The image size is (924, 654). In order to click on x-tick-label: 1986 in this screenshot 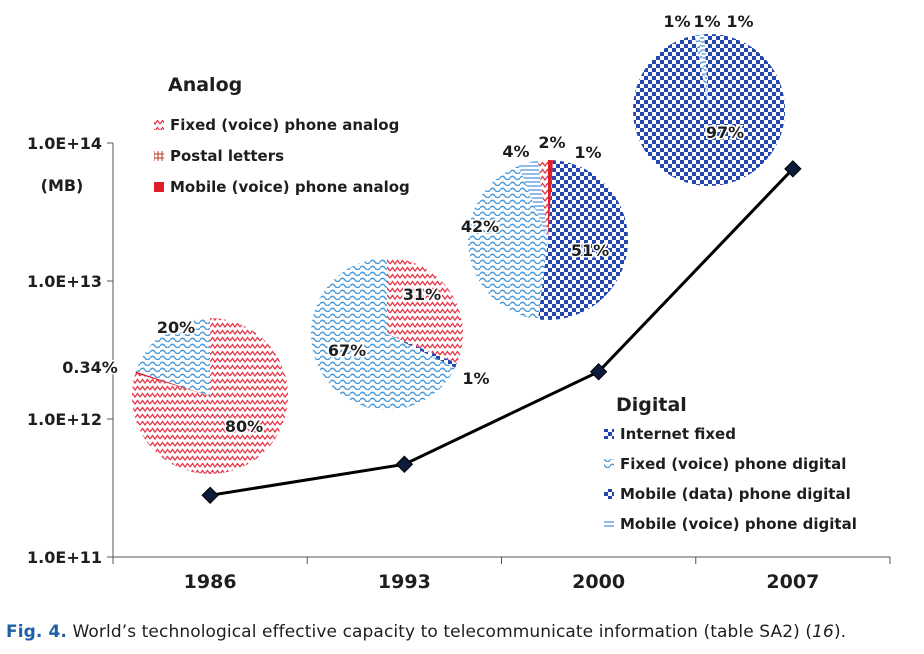, I will do `click(210, 582)`.